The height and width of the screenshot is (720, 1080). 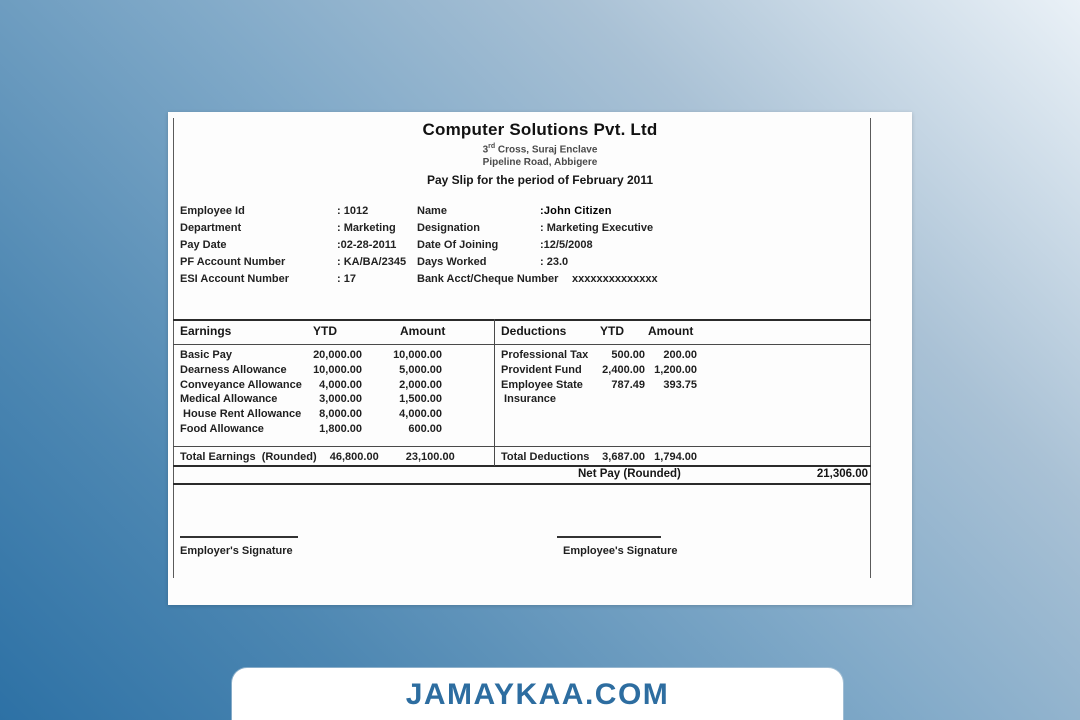 What do you see at coordinates (554, 262) in the screenshot?
I see `detail-value: : 23.0` at bounding box center [554, 262].